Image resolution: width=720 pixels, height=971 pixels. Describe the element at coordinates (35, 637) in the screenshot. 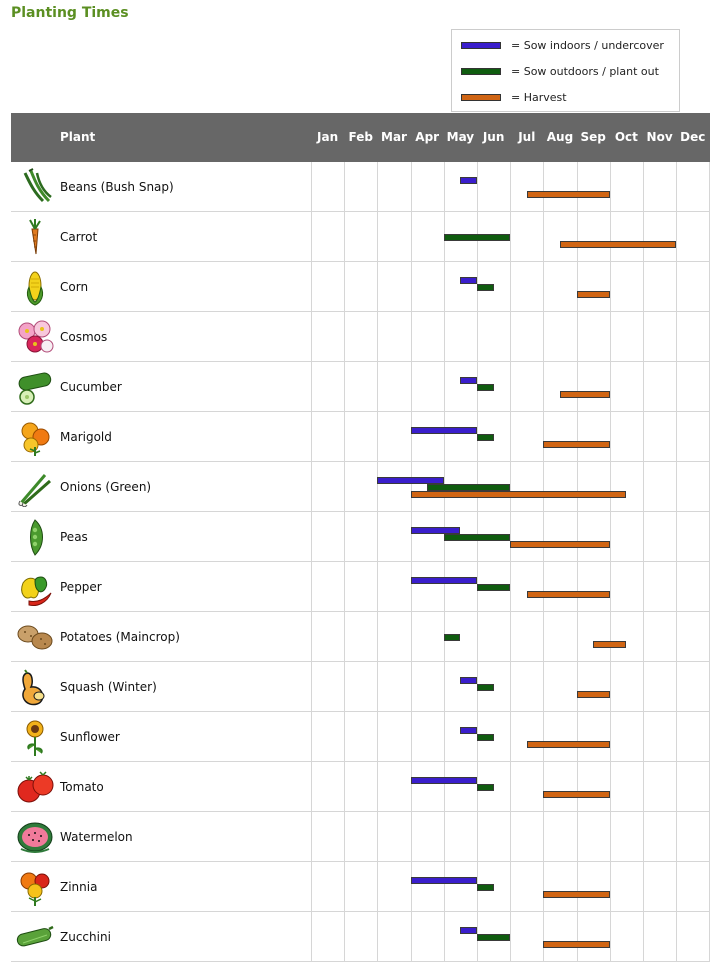

I see `potatoes-icon` at that location.